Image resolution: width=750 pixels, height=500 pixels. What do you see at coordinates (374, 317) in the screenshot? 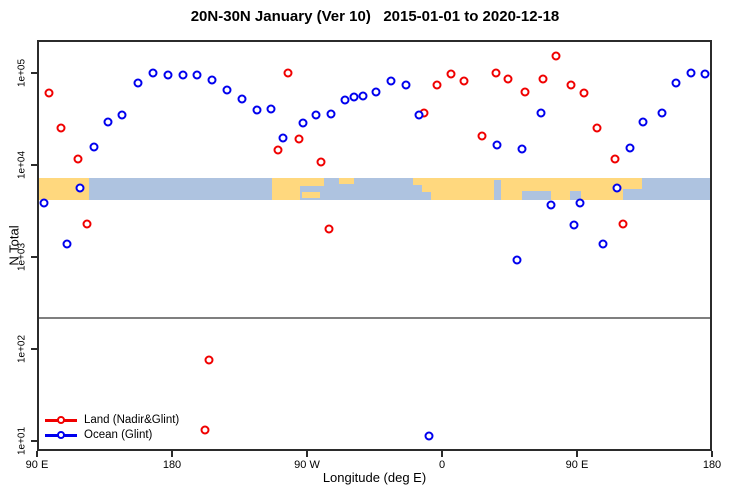
I see `reference-line` at bounding box center [374, 317].